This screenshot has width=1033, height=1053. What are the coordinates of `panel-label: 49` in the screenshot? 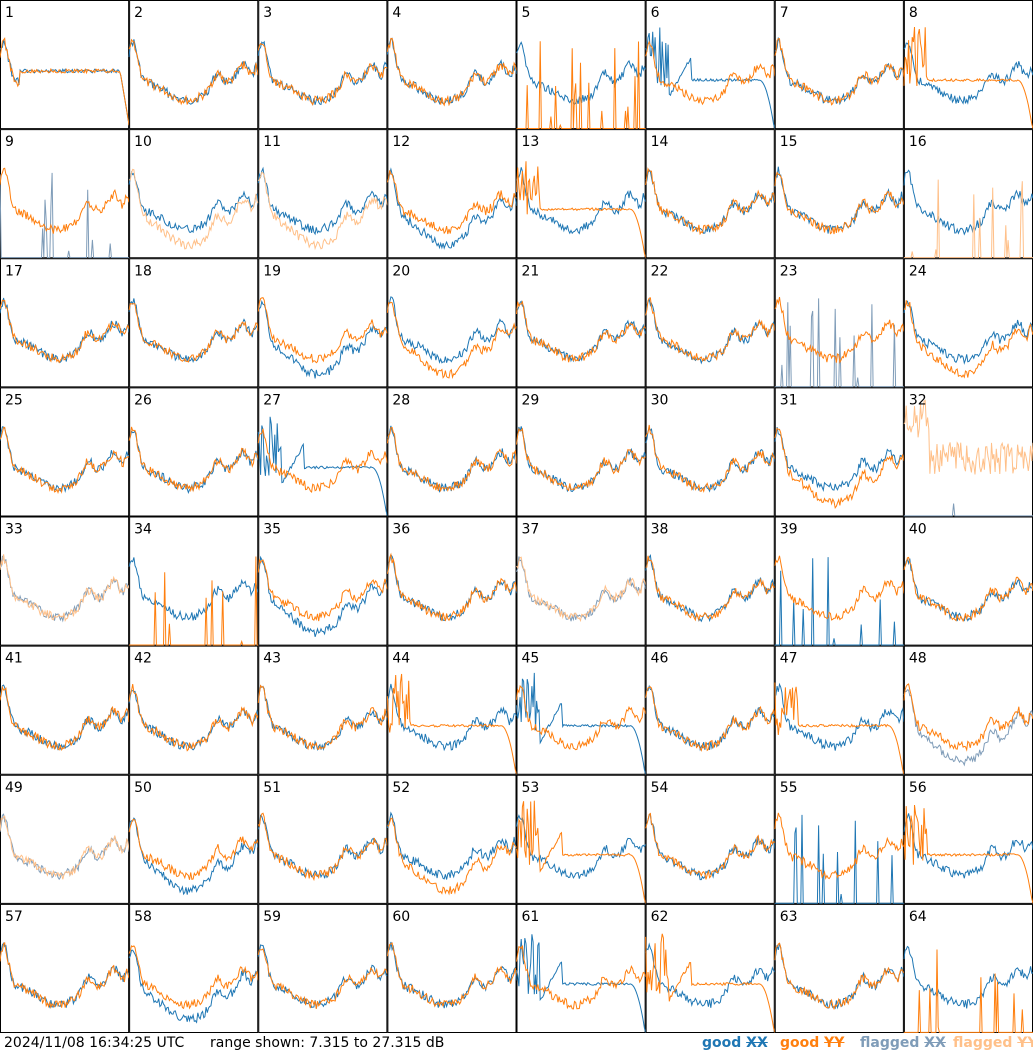 It's located at (14, 788).